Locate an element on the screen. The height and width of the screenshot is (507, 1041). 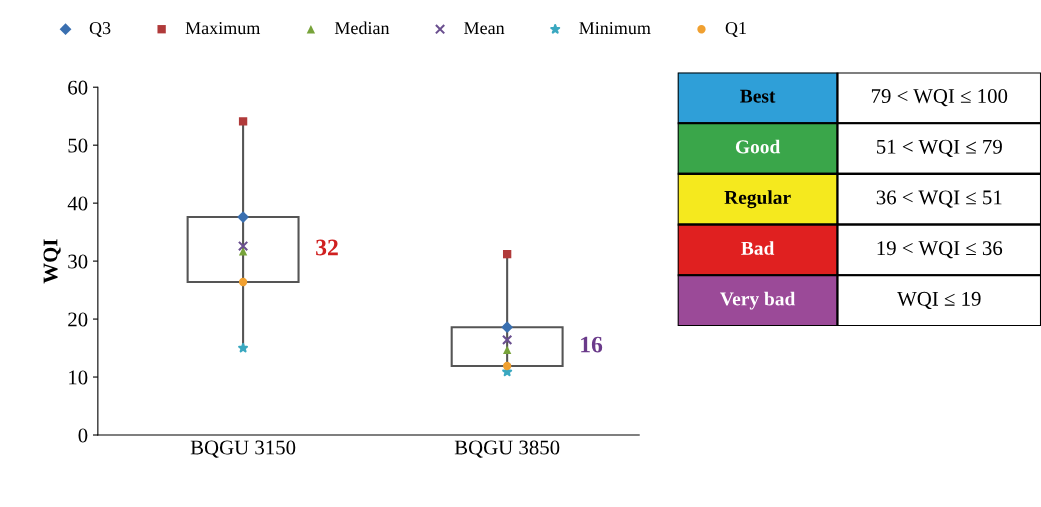
category-label: Very bad is located at coordinates (758, 300).